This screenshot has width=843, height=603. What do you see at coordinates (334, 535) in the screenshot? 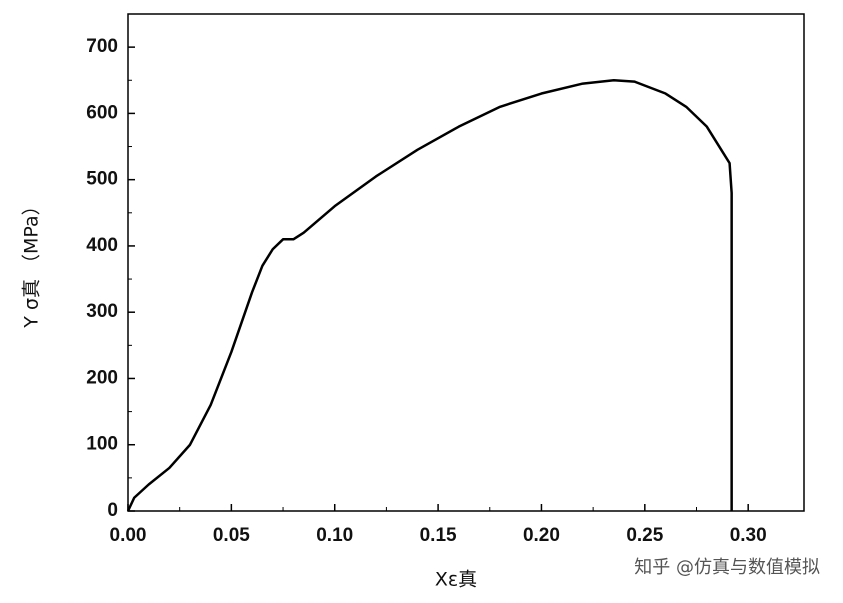
I see `x-tick-label: 0.10` at bounding box center [334, 535].